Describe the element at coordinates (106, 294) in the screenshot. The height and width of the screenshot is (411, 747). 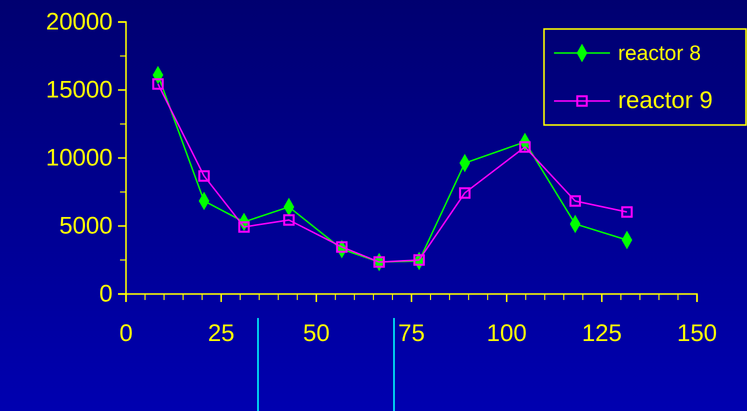
I see `y-tick-label: 0` at that location.